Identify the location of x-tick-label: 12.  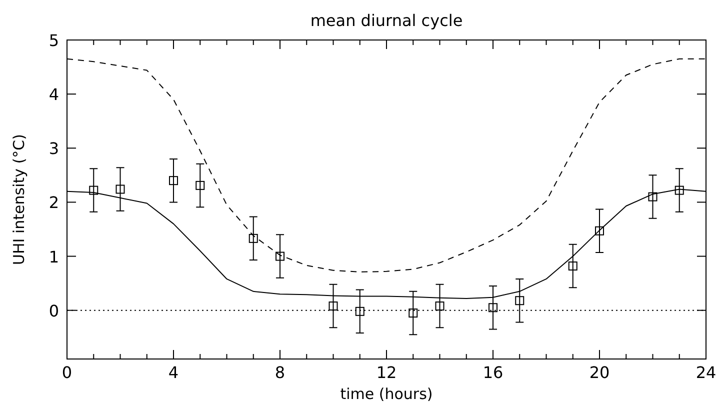
(386, 372).